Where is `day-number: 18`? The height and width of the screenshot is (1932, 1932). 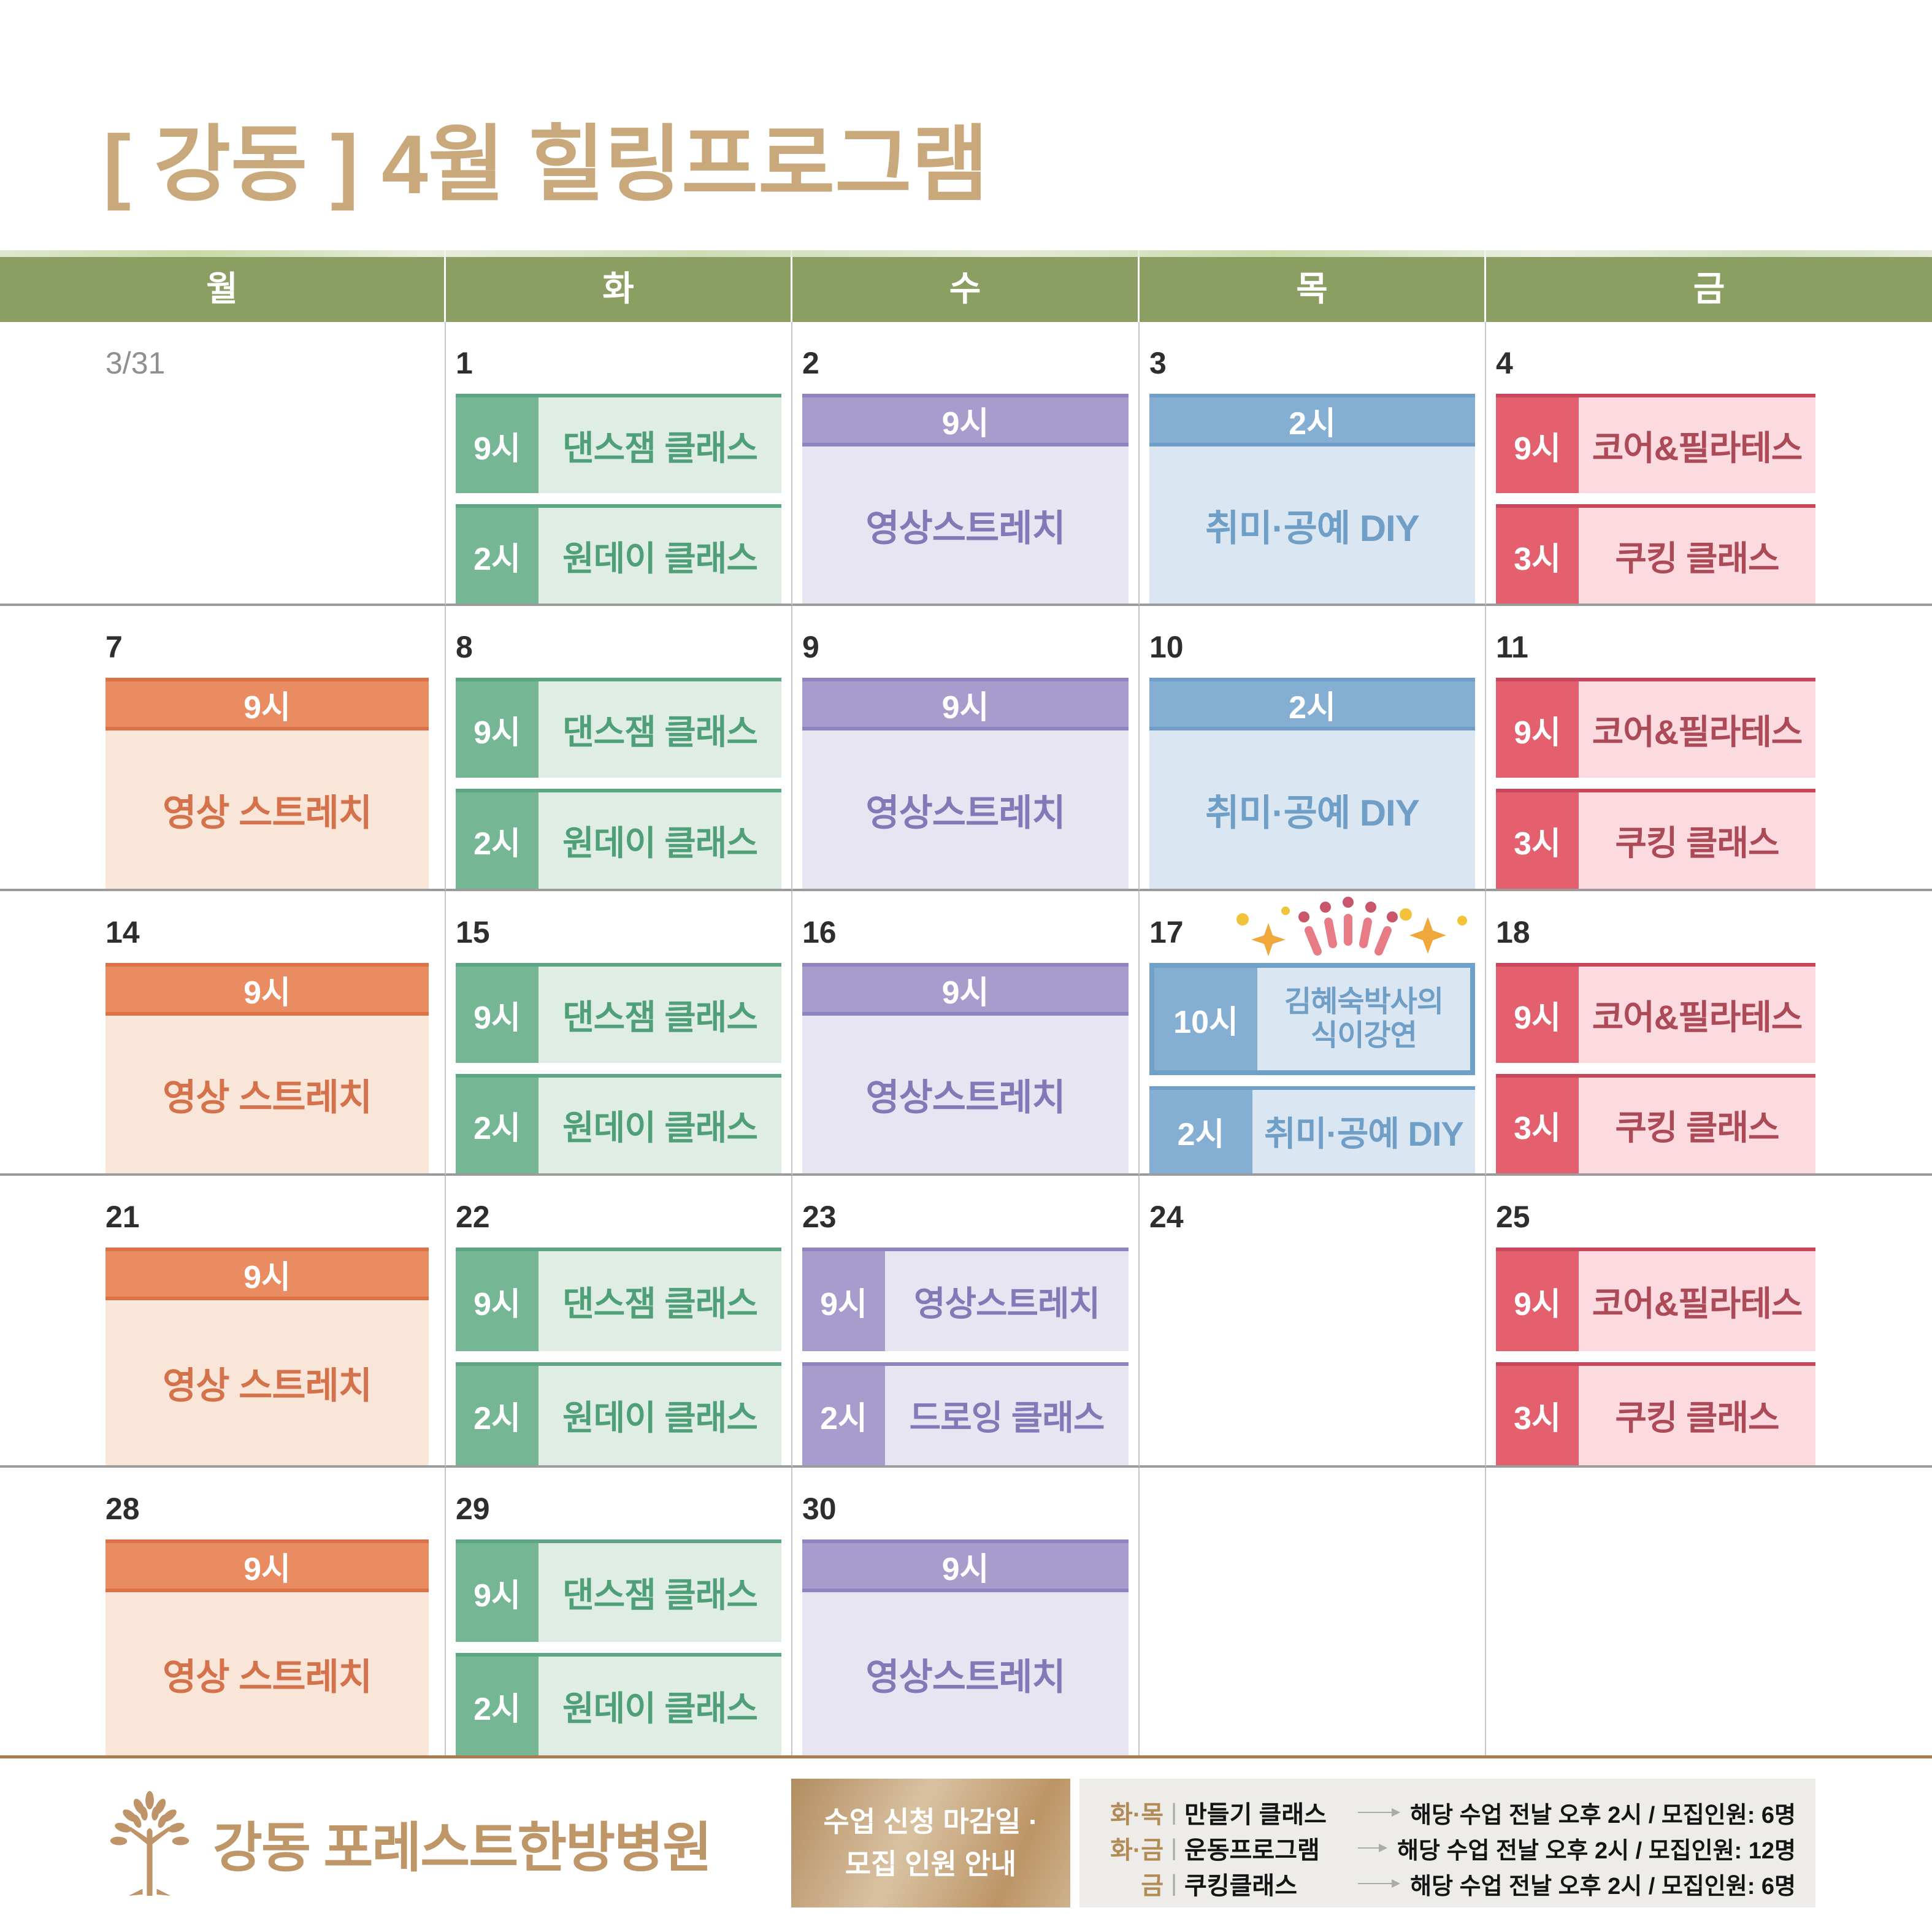
day-number: 18 is located at coordinates (1513, 932).